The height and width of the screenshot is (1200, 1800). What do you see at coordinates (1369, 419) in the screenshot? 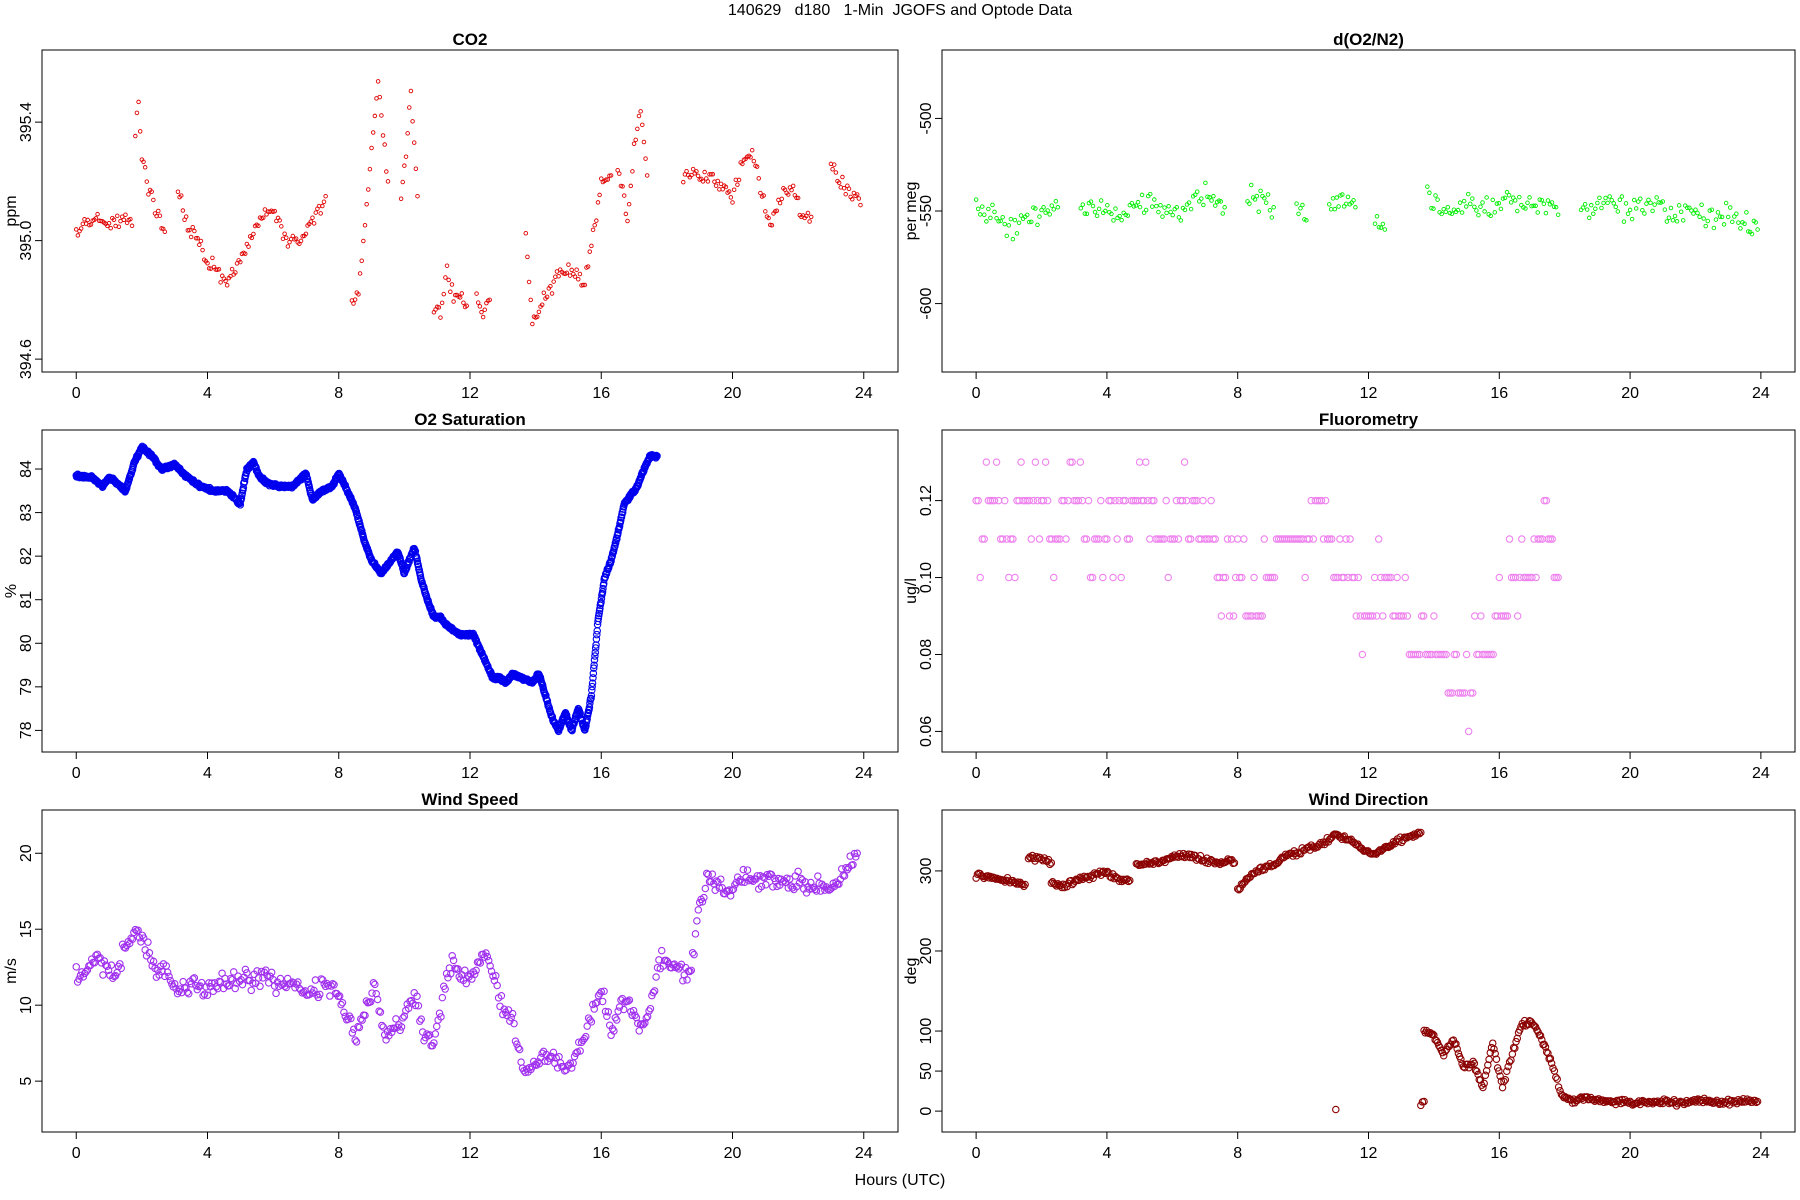
I see `fluor-title: Fluorometry` at bounding box center [1369, 419].